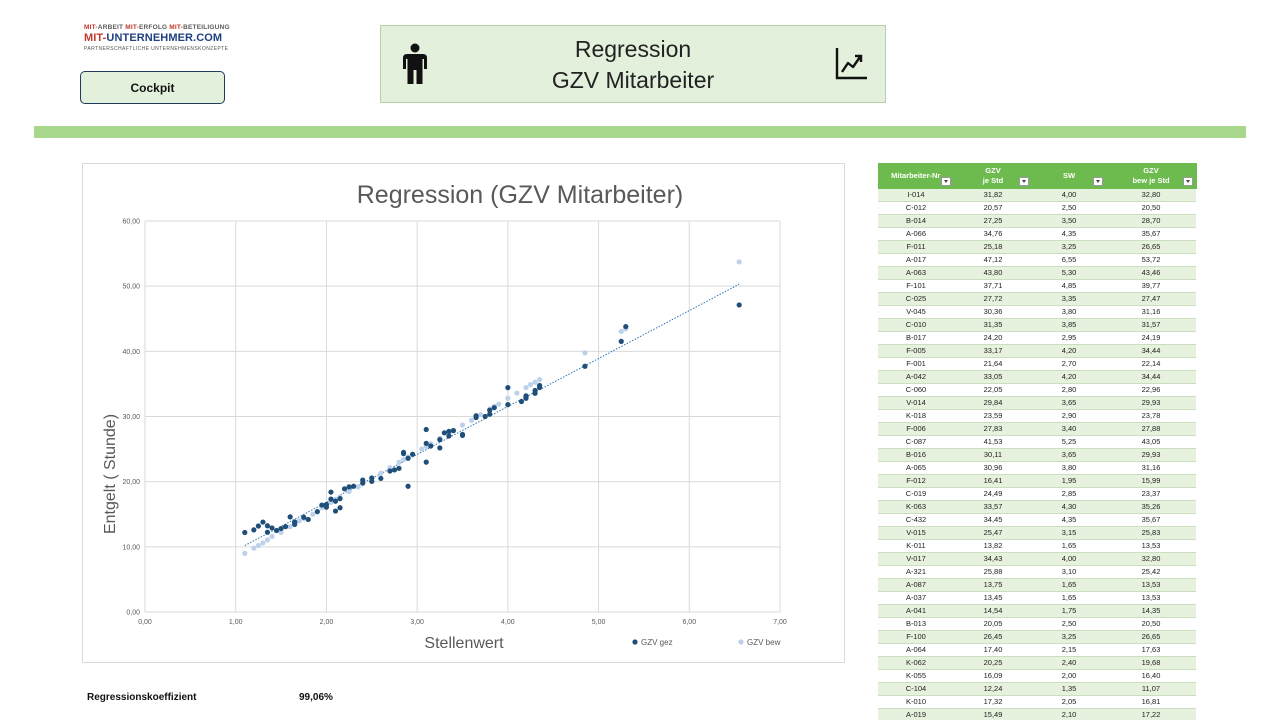  What do you see at coordinates (916, 403) in the screenshot?
I see `cell-mitarbeiter-nr: V-014` at bounding box center [916, 403].